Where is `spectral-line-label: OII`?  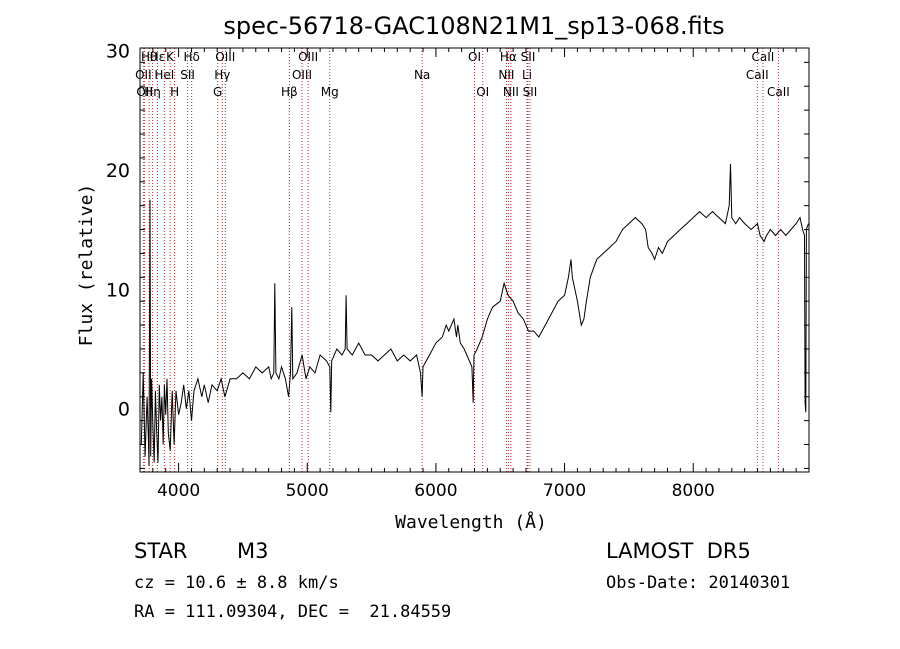 spectral-line-label: OII is located at coordinates (143, 75).